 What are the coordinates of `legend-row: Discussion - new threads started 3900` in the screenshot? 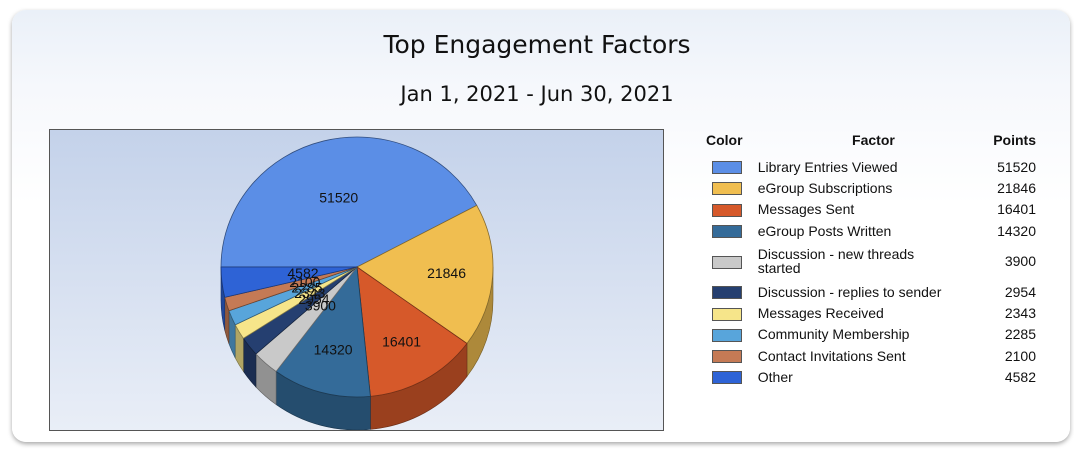 It's located at (871, 261).